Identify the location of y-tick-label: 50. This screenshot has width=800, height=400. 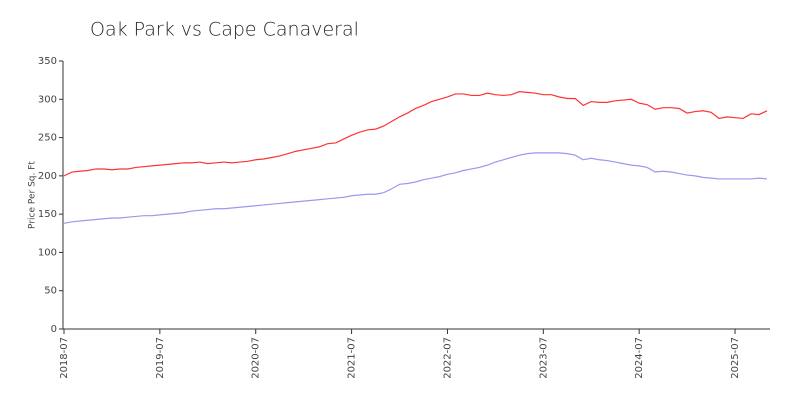
(50, 291).